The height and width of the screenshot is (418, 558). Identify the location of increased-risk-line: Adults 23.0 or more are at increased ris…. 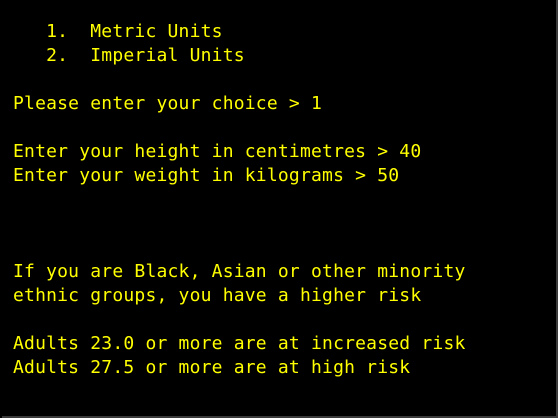
(239, 343).